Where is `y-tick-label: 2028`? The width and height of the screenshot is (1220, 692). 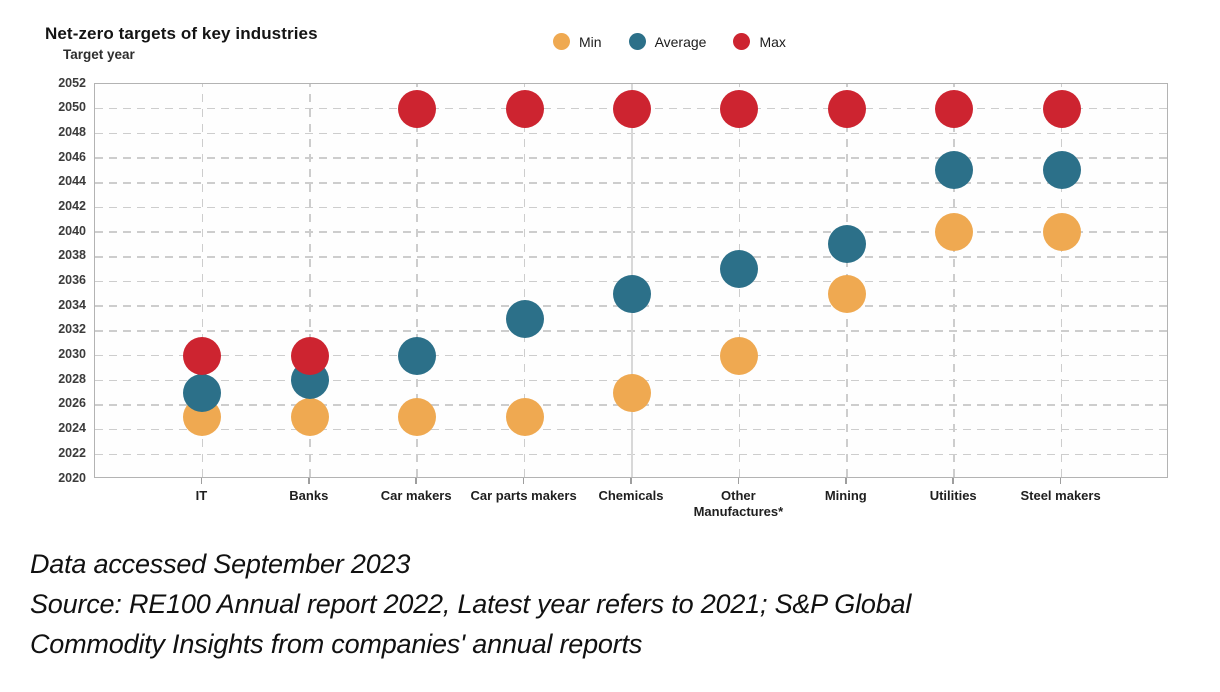 y-tick-label: 2028 is located at coordinates (72, 378).